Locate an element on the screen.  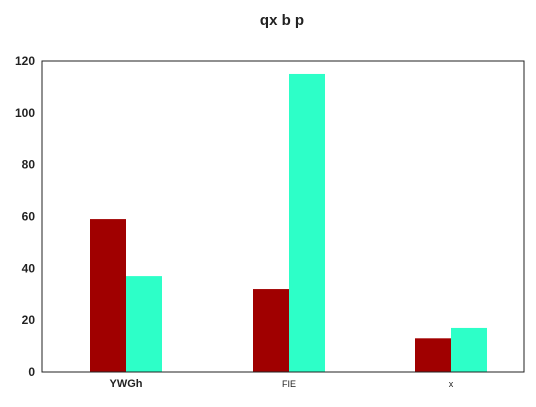
y-tick-label: 80 is located at coordinates (29, 165).